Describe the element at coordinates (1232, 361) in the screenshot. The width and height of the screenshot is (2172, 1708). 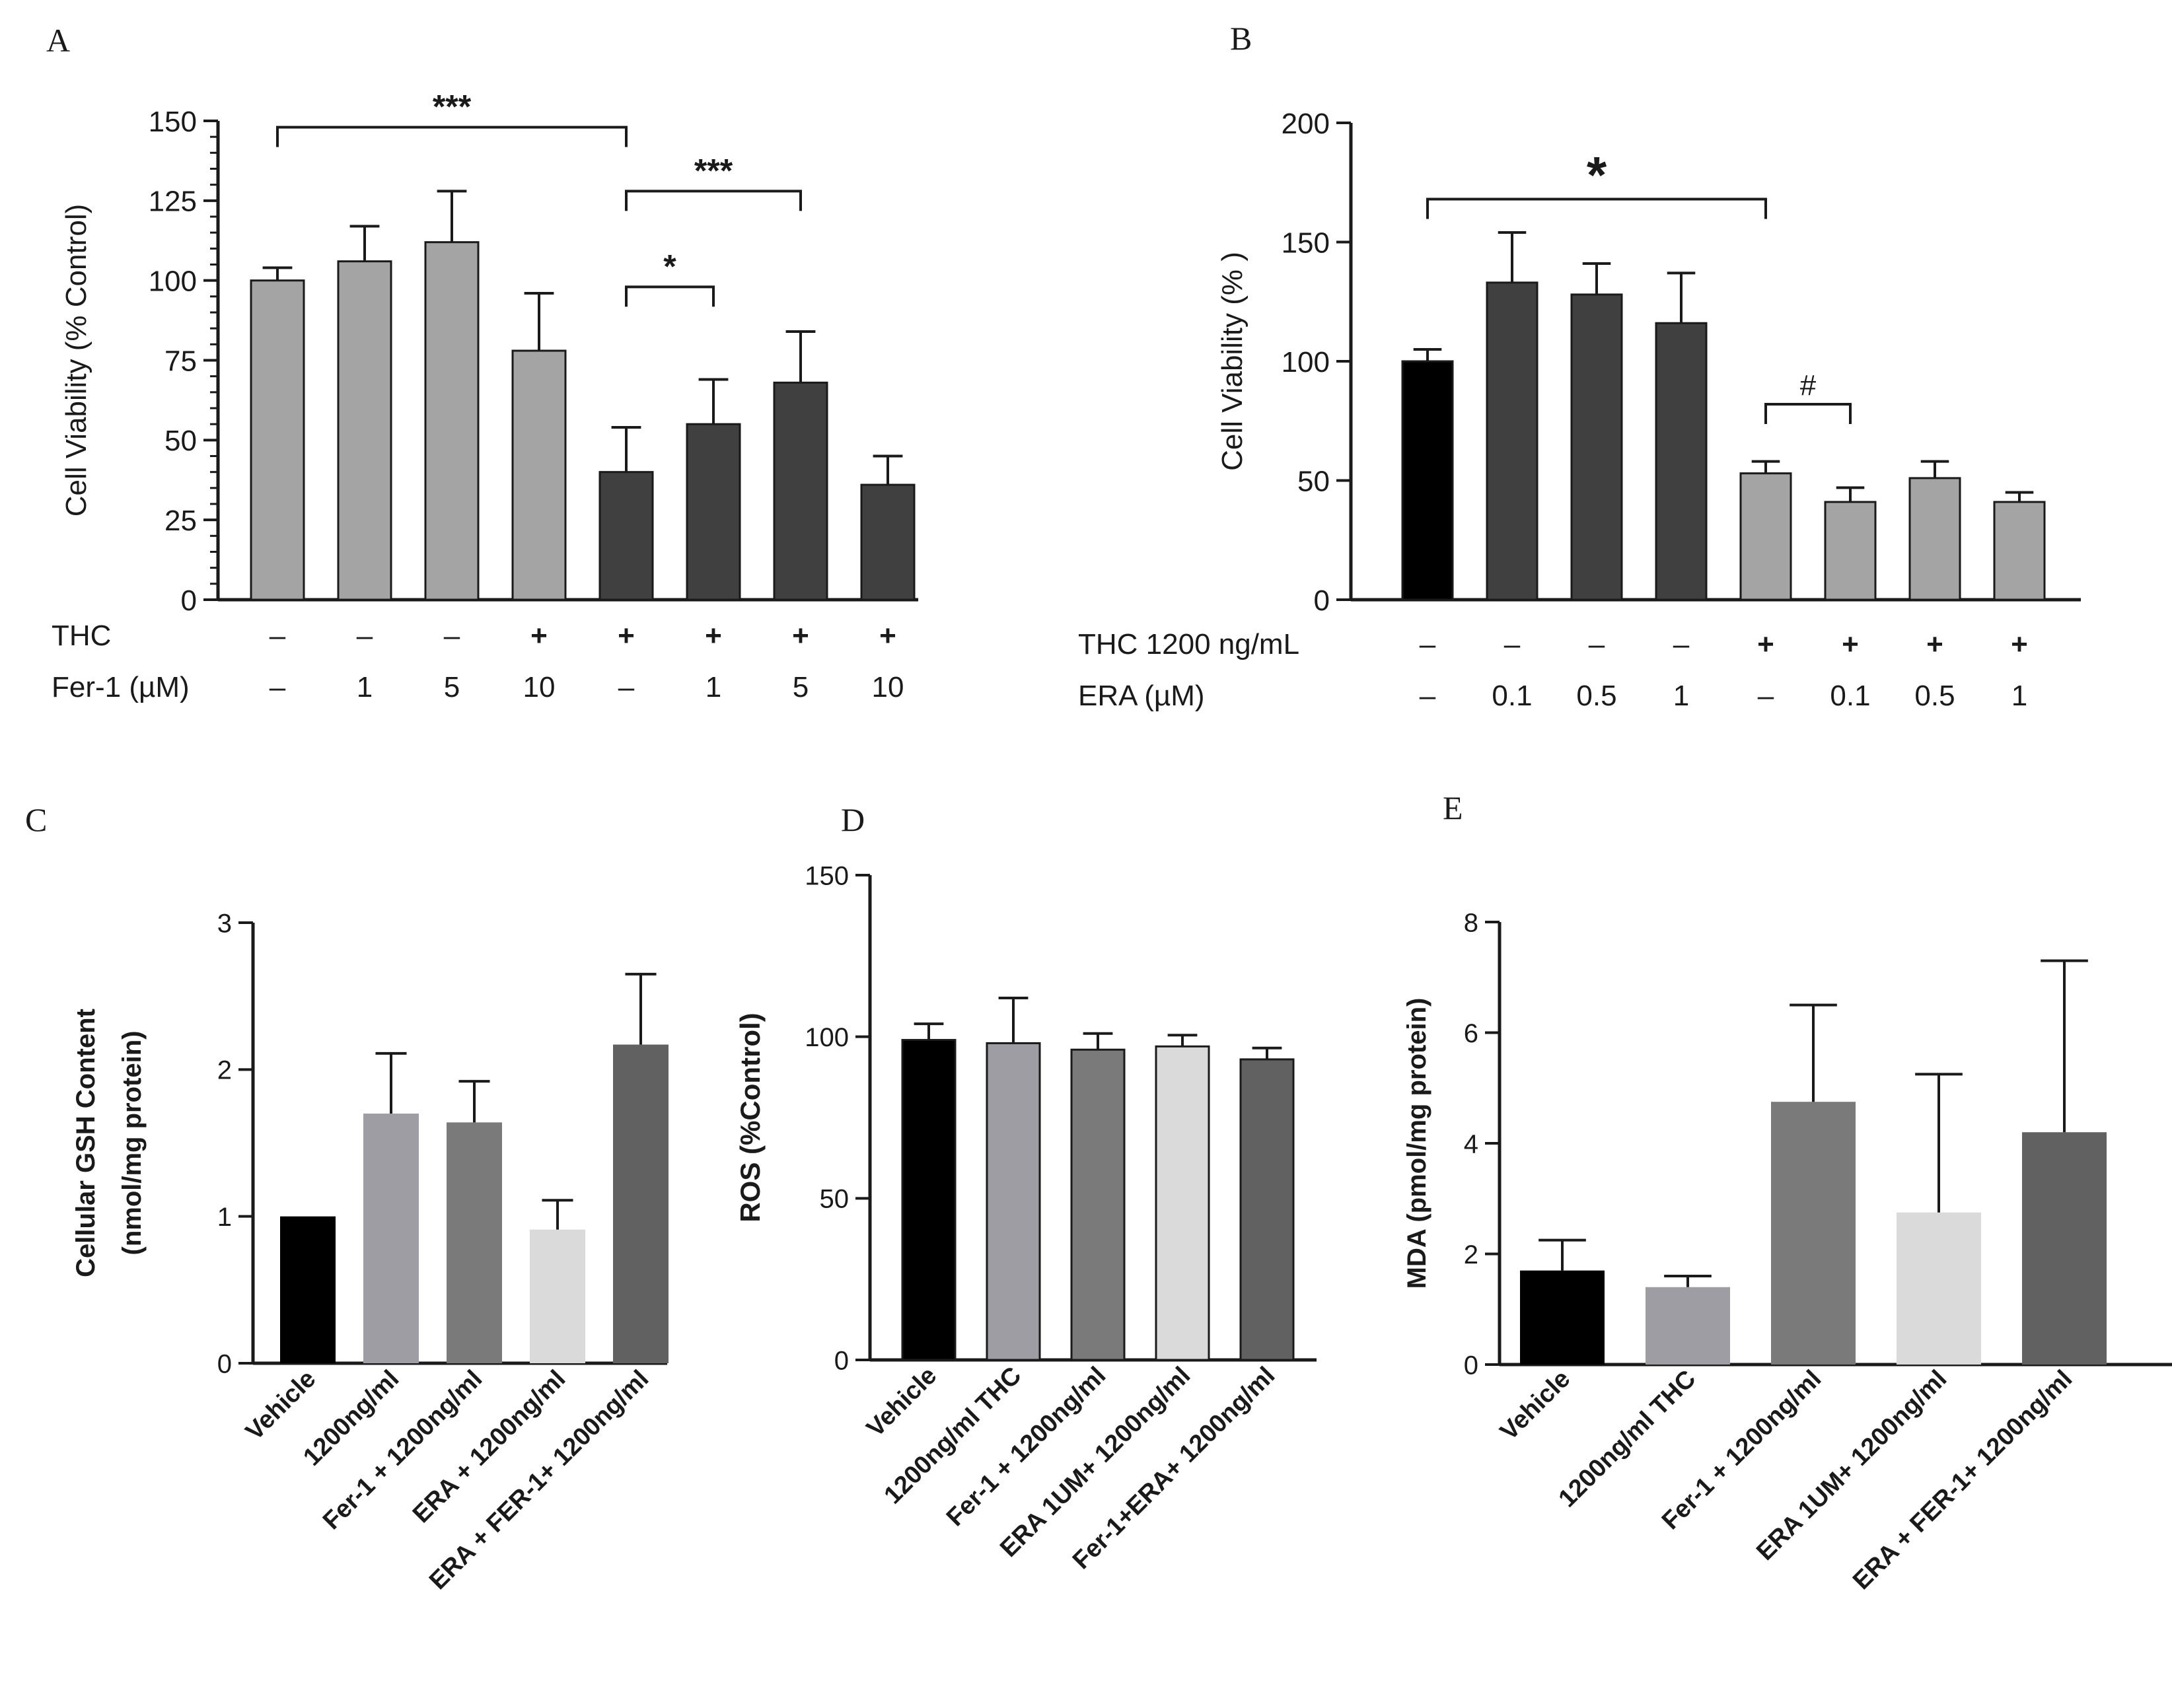
I see `panel-b-y-axis-title: Cell Viability (% )` at that location.